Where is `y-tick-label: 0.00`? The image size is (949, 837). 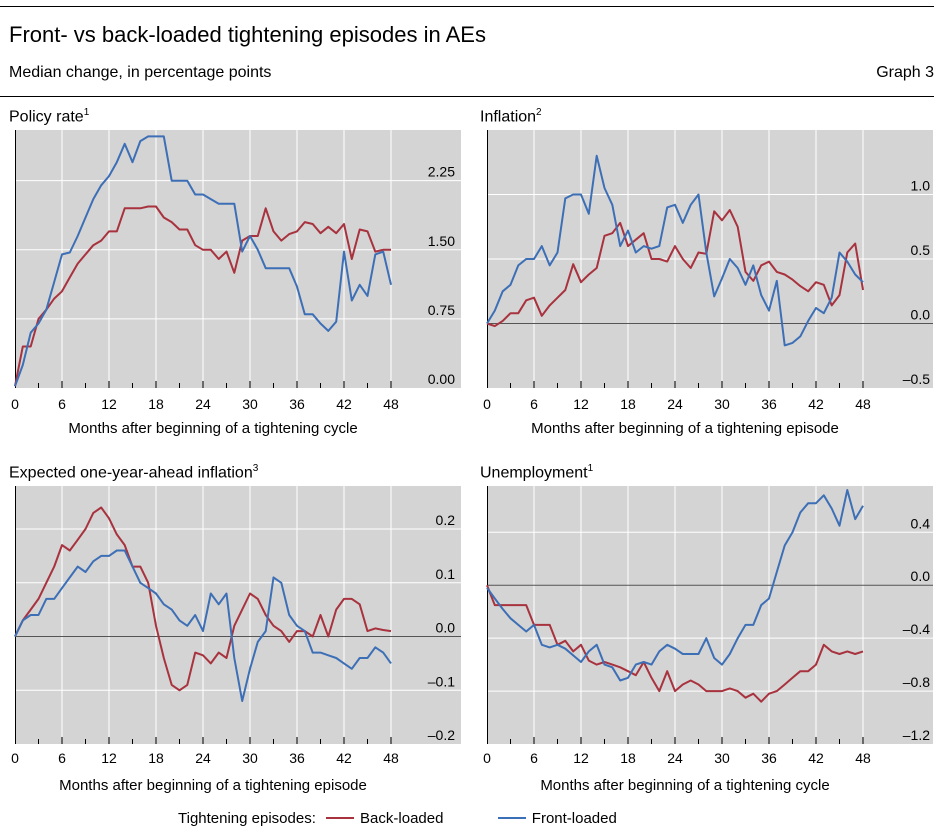 y-tick-label: 0.00 is located at coordinates (441, 379).